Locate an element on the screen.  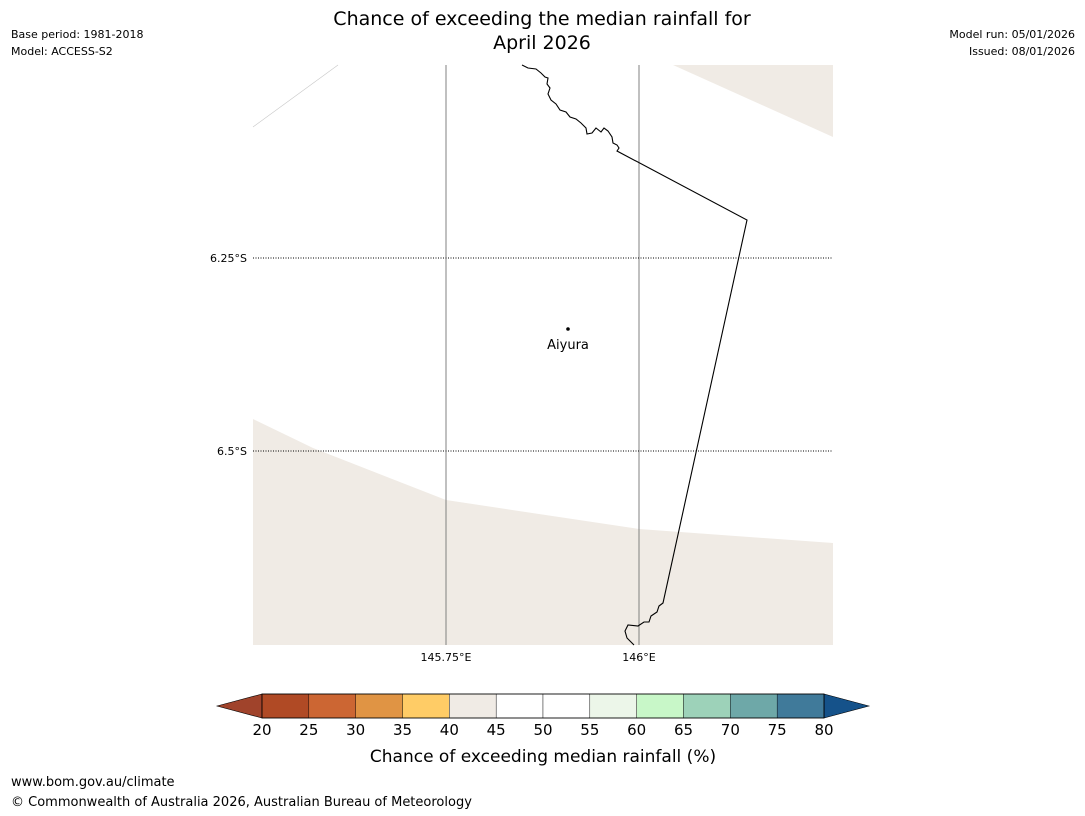
title-line-2: April 2026 is located at coordinates (542, 43).